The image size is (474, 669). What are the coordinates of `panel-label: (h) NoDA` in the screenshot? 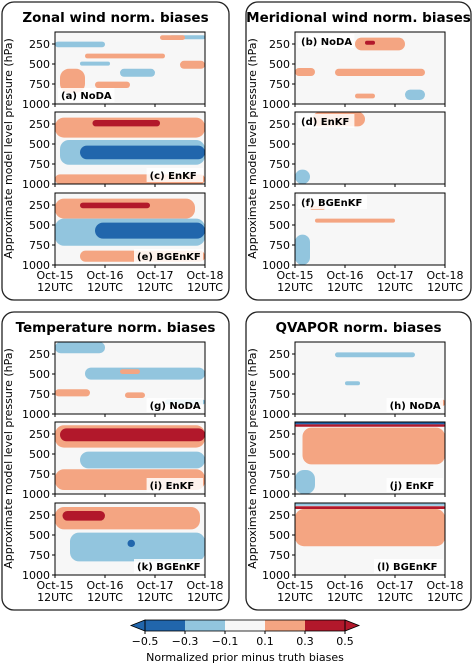 It's located at (415, 406).